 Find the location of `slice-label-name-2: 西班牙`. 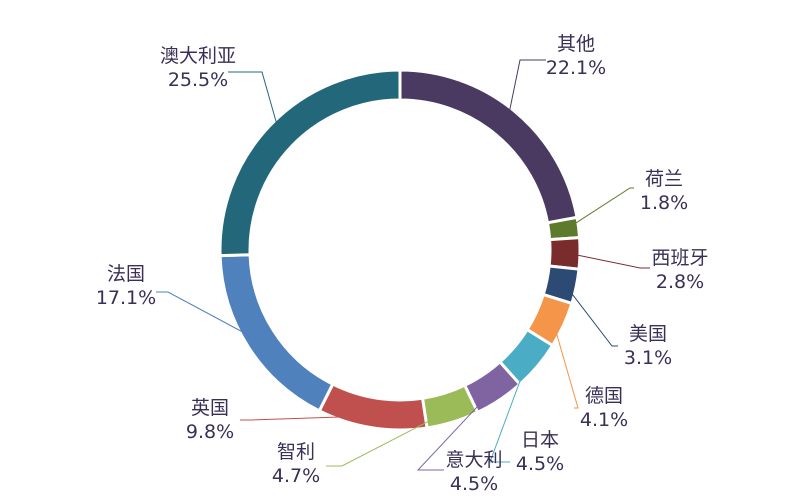

slice-label-name-2: 西班牙 is located at coordinates (679, 258).